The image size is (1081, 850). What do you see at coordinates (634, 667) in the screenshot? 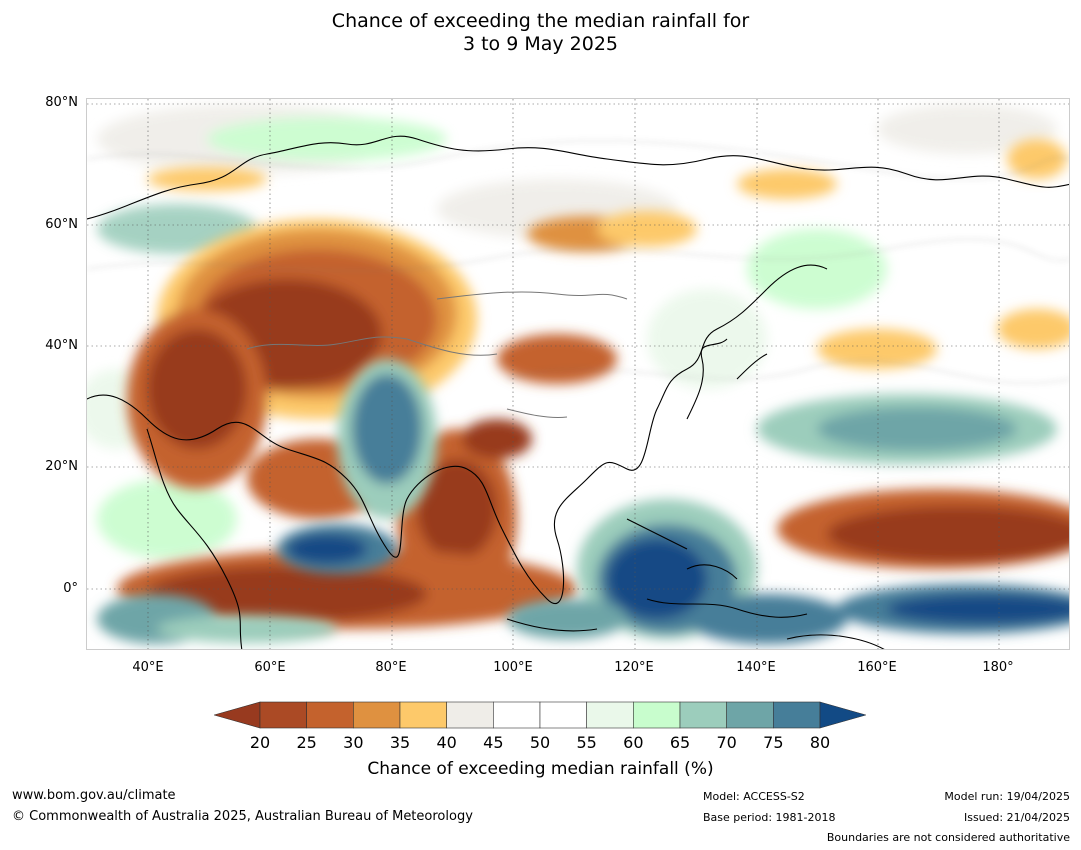
I see `lon-label-120e: 120°E` at bounding box center [634, 667].